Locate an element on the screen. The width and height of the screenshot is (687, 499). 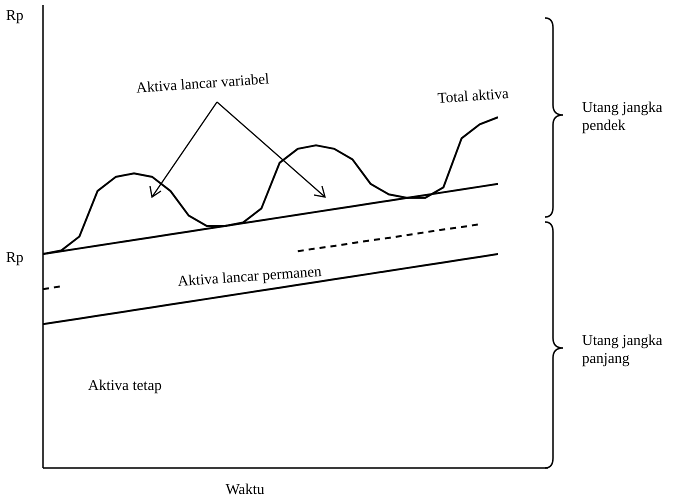
text: Utang jangka panjang is located at coordinates (622, 350).